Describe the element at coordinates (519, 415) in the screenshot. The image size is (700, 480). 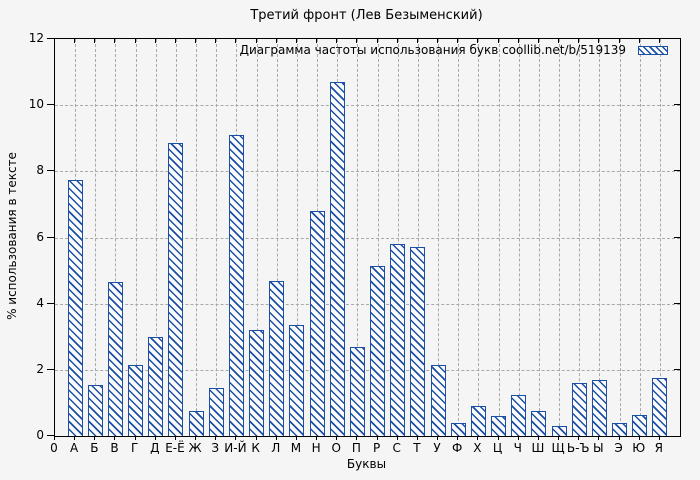
I see `bar-Ч` at that location.